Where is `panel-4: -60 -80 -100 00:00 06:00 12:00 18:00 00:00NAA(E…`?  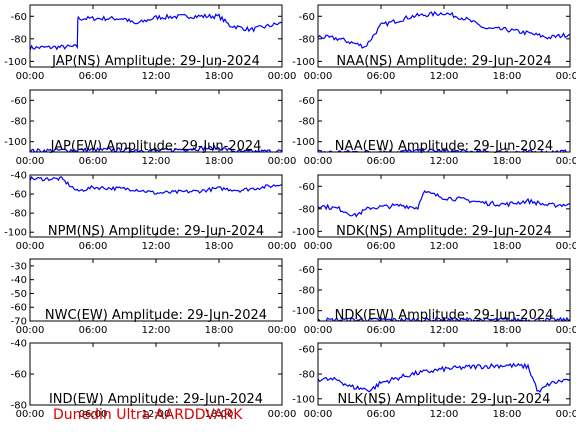 panel-4: -60 -80 -100 00:00 06:00 12:00 18:00 00:00NAA(E… is located at coordinates (434, 128).